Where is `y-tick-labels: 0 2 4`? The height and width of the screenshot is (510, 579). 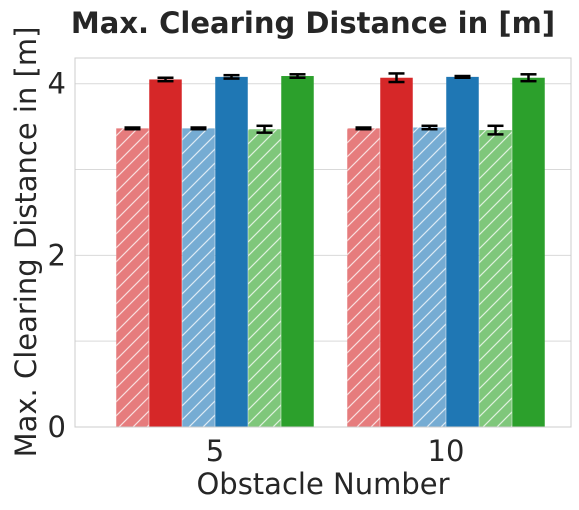 y-tick-labels: 0 2 4 is located at coordinates (57, 255).